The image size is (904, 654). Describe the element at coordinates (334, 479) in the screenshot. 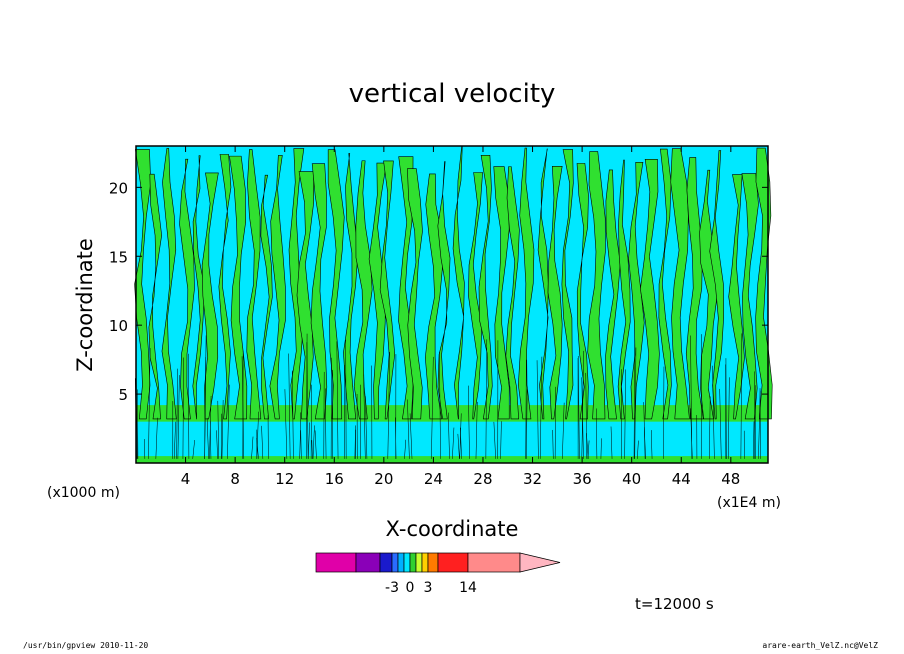

I see `x-tick-label: 16` at that location.